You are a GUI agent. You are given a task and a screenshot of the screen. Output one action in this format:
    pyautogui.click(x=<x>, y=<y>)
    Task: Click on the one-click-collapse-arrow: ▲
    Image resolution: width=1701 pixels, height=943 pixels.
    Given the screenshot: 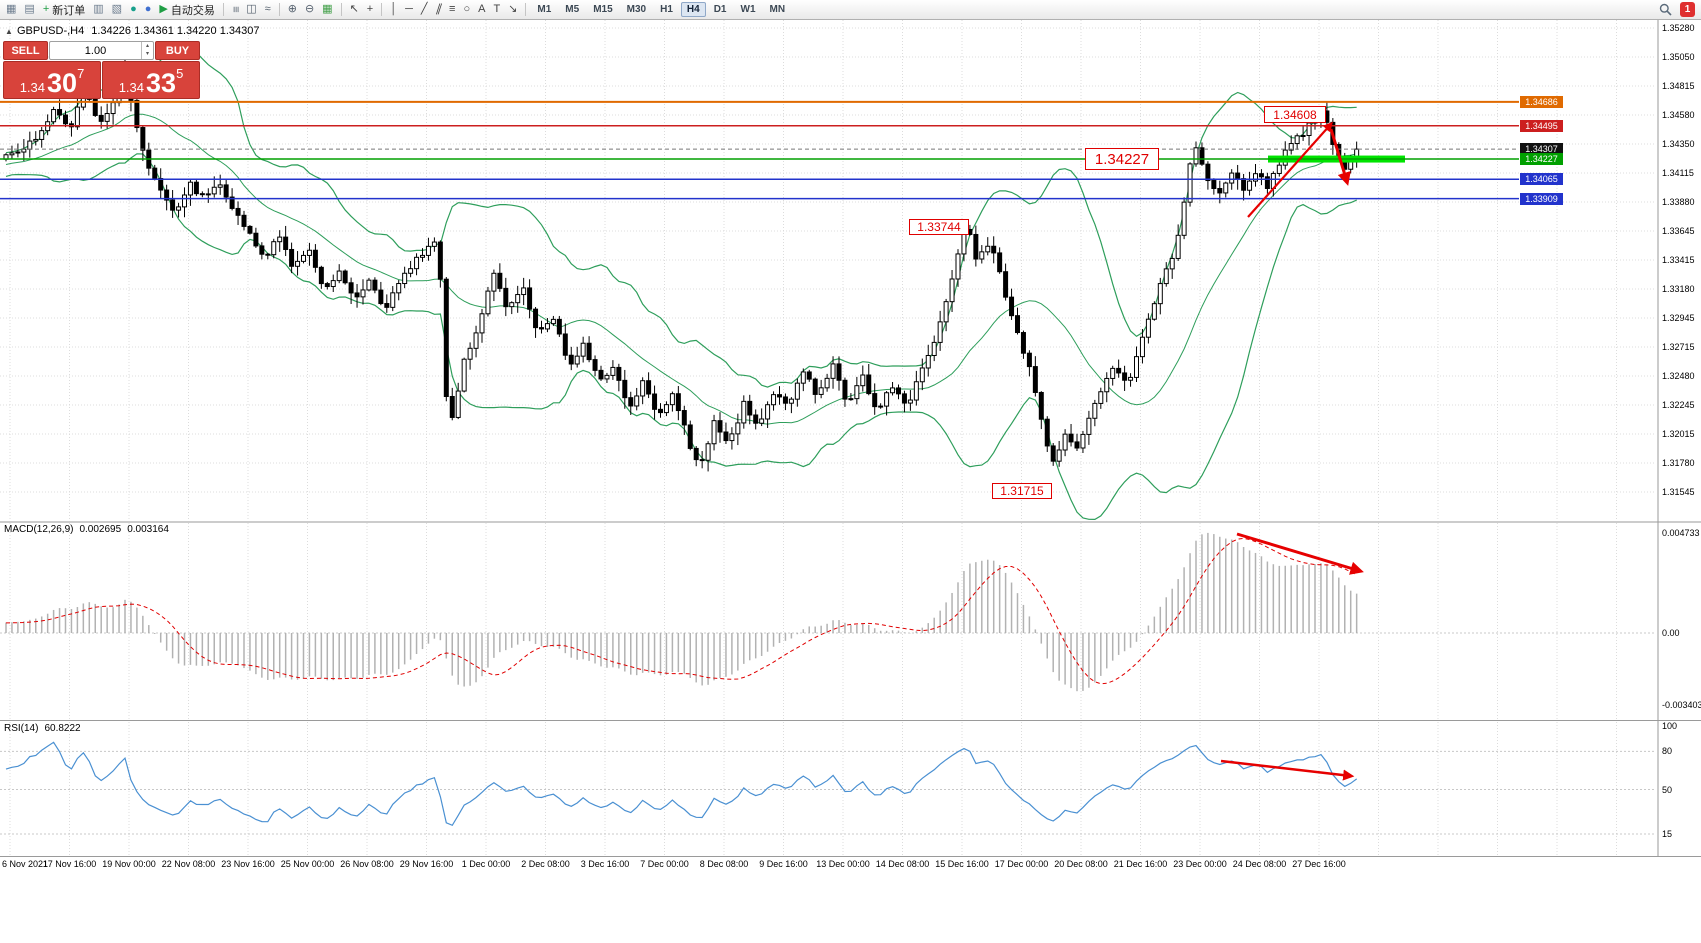 What is the action you would take?
    pyautogui.click(x=9, y=31)
    